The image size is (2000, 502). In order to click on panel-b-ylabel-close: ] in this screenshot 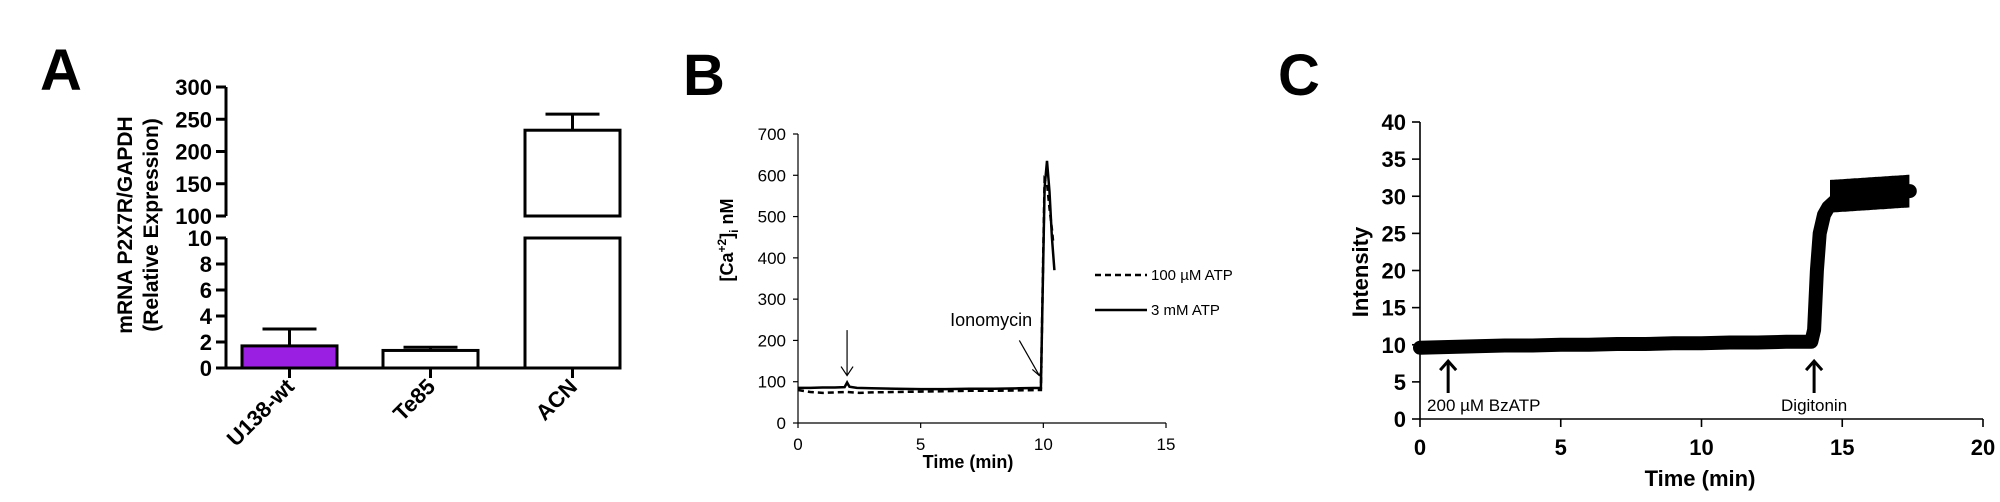, I will do `click(727, 236)`.